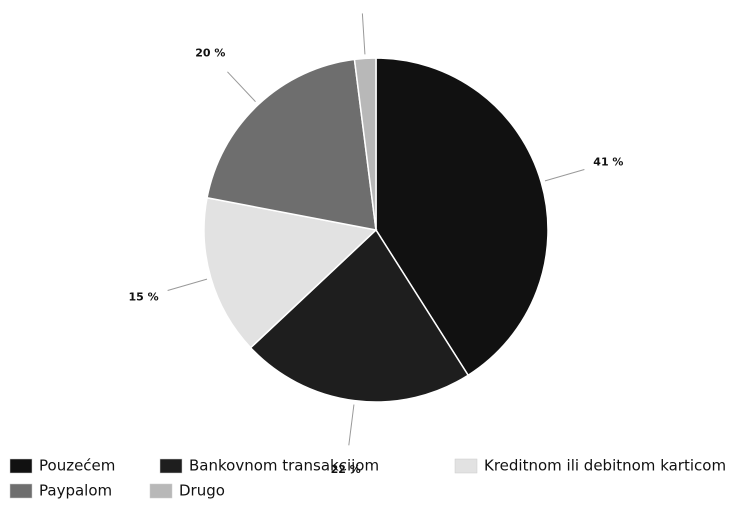 The image size is (741, 531). Describe the element at coordinates (210, 53) in the screenshot. I see `data-label: 20 %` at that location.